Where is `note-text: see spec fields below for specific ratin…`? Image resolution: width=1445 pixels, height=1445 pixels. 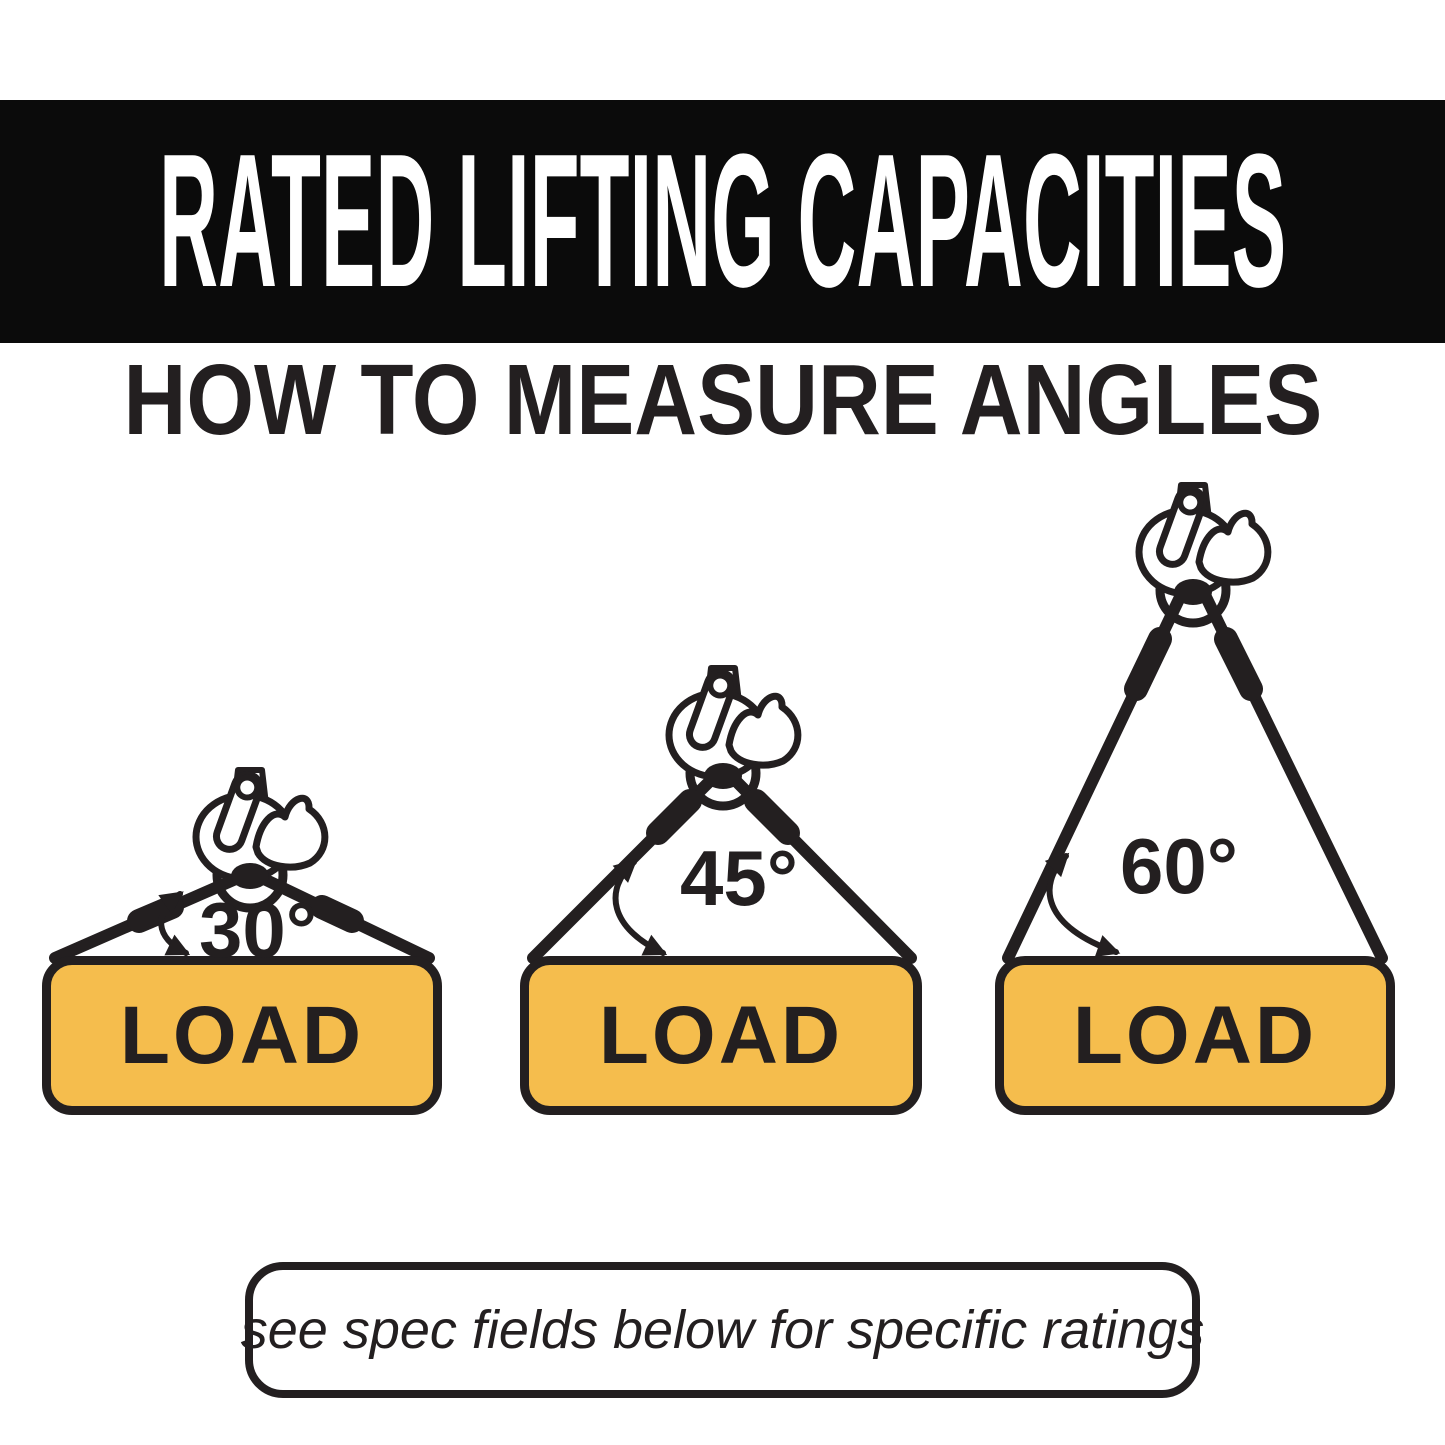
note-text: see spec fields below for specific ratin… is located at coordinates (722, 1330).